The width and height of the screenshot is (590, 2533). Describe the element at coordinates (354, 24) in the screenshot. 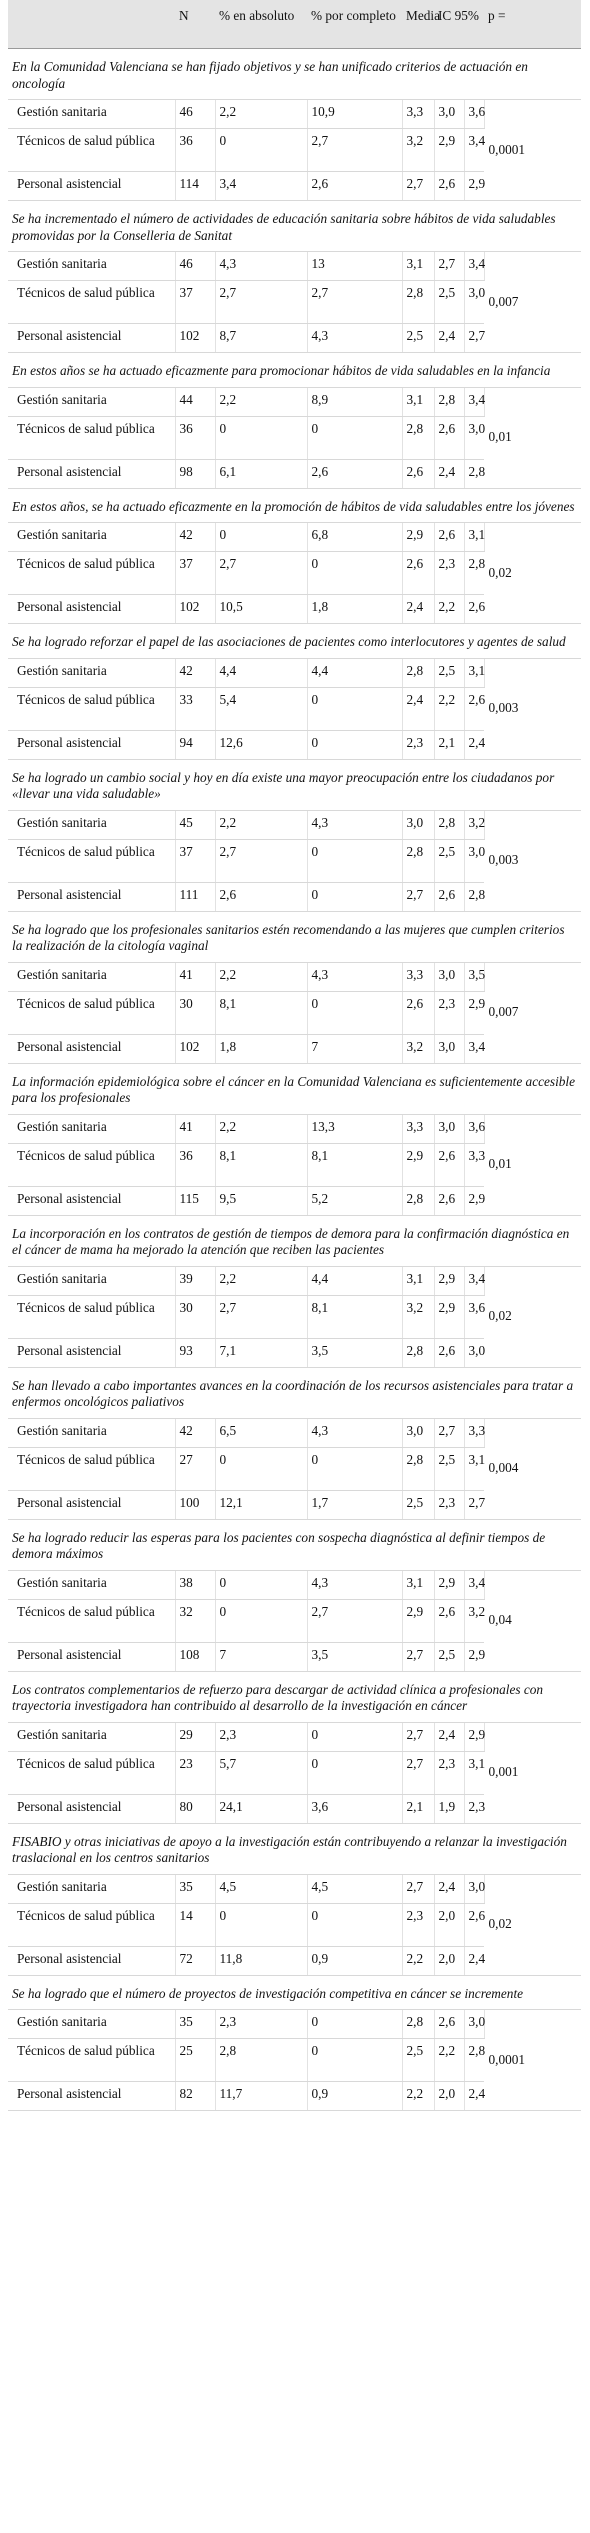

I see `header-pct-completo: % por completo` at that location.